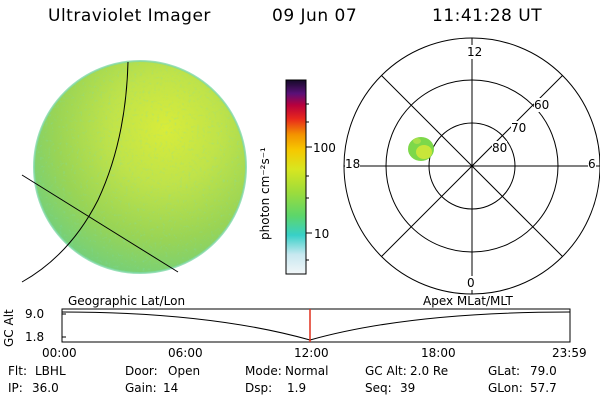  What do you see at coordinates (141, 371) in the screenshot?
I see `door-label: Door:` at bounding box center [141, 371].